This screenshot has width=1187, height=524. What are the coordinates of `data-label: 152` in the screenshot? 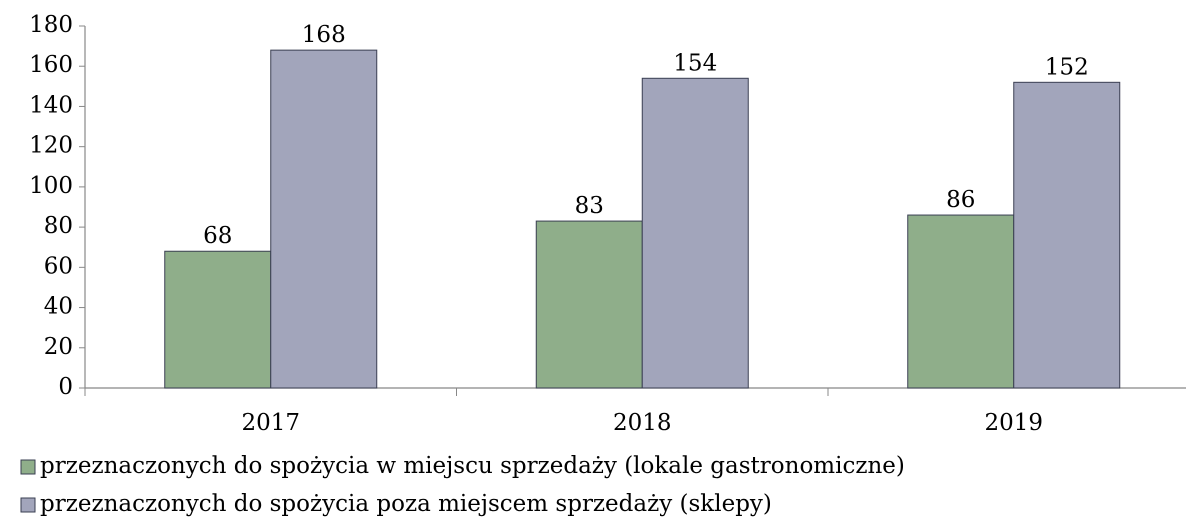 It's located at (1067, 67).